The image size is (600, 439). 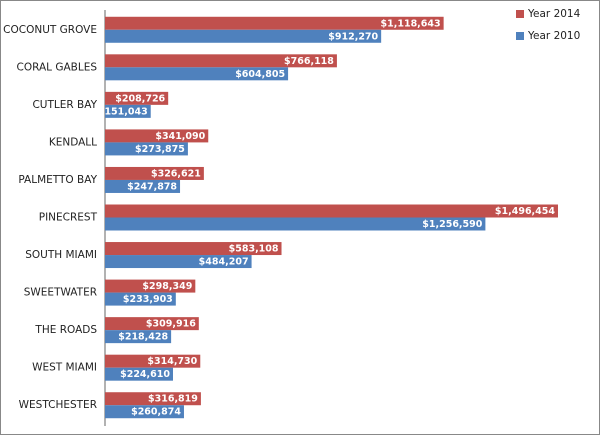 I want to click on category-label: PALMETTO BAY, so click(x=57, y=180).